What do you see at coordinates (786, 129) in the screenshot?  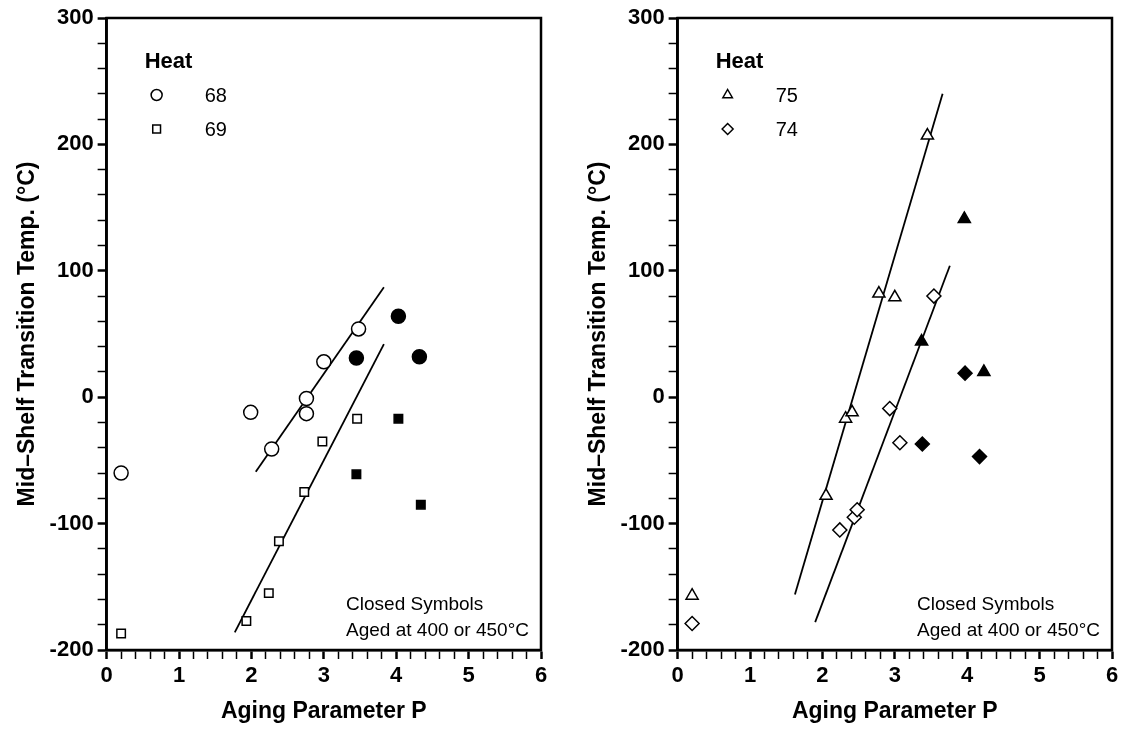 I see `legend-label: 74` at bounding box center [786, 129].